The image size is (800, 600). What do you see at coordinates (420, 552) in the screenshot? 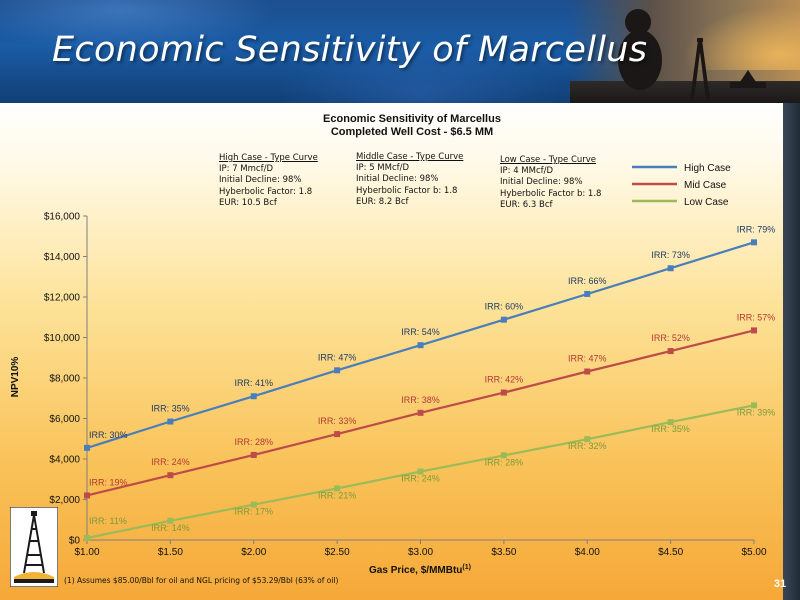
I see `x-tick-label: $3.00` at bounding box center [420, 552].